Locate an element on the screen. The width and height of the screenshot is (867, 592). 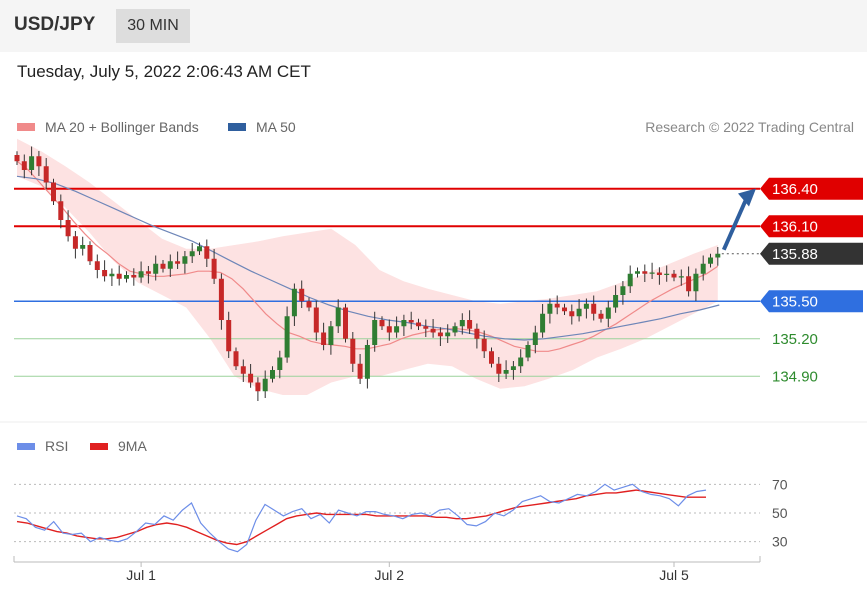
legend-label-ma50: MA 50 is located at coordinates (276, 127).